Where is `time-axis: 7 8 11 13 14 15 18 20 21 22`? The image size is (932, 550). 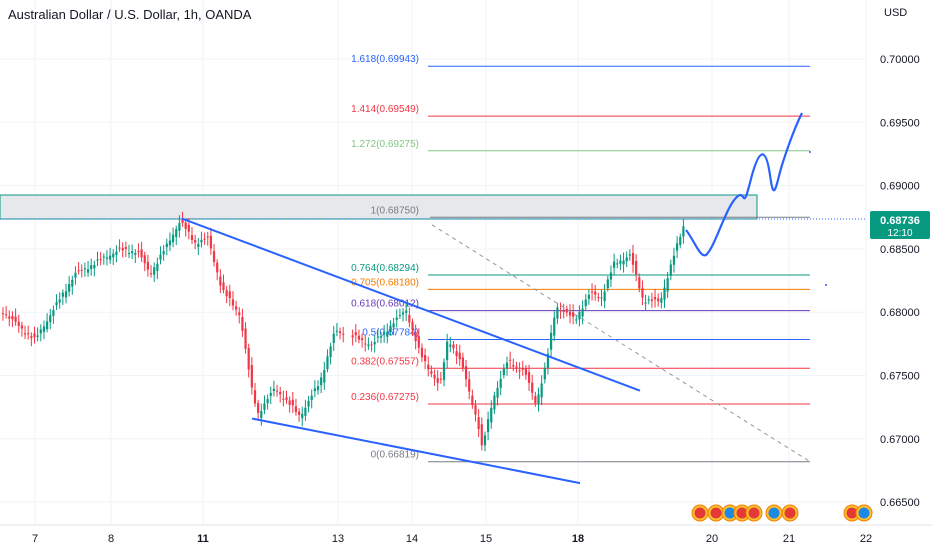 time-axis: 7 8 11 13 14 15 18 20 21 22 is located at coordinates (452, 539).